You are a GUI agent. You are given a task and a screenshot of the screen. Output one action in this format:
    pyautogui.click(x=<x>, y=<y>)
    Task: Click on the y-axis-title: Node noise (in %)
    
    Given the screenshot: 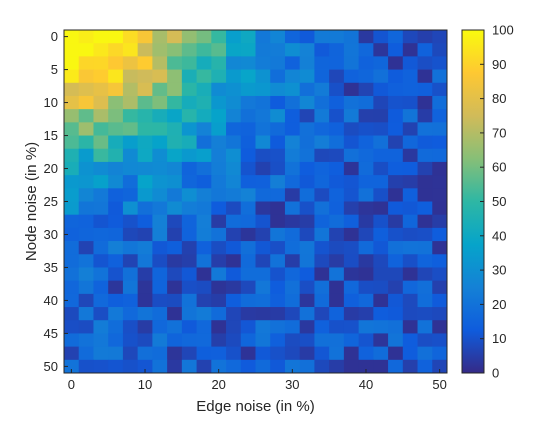 What is the action you would take?
    pyautogui.click(x=31, y=201)
    